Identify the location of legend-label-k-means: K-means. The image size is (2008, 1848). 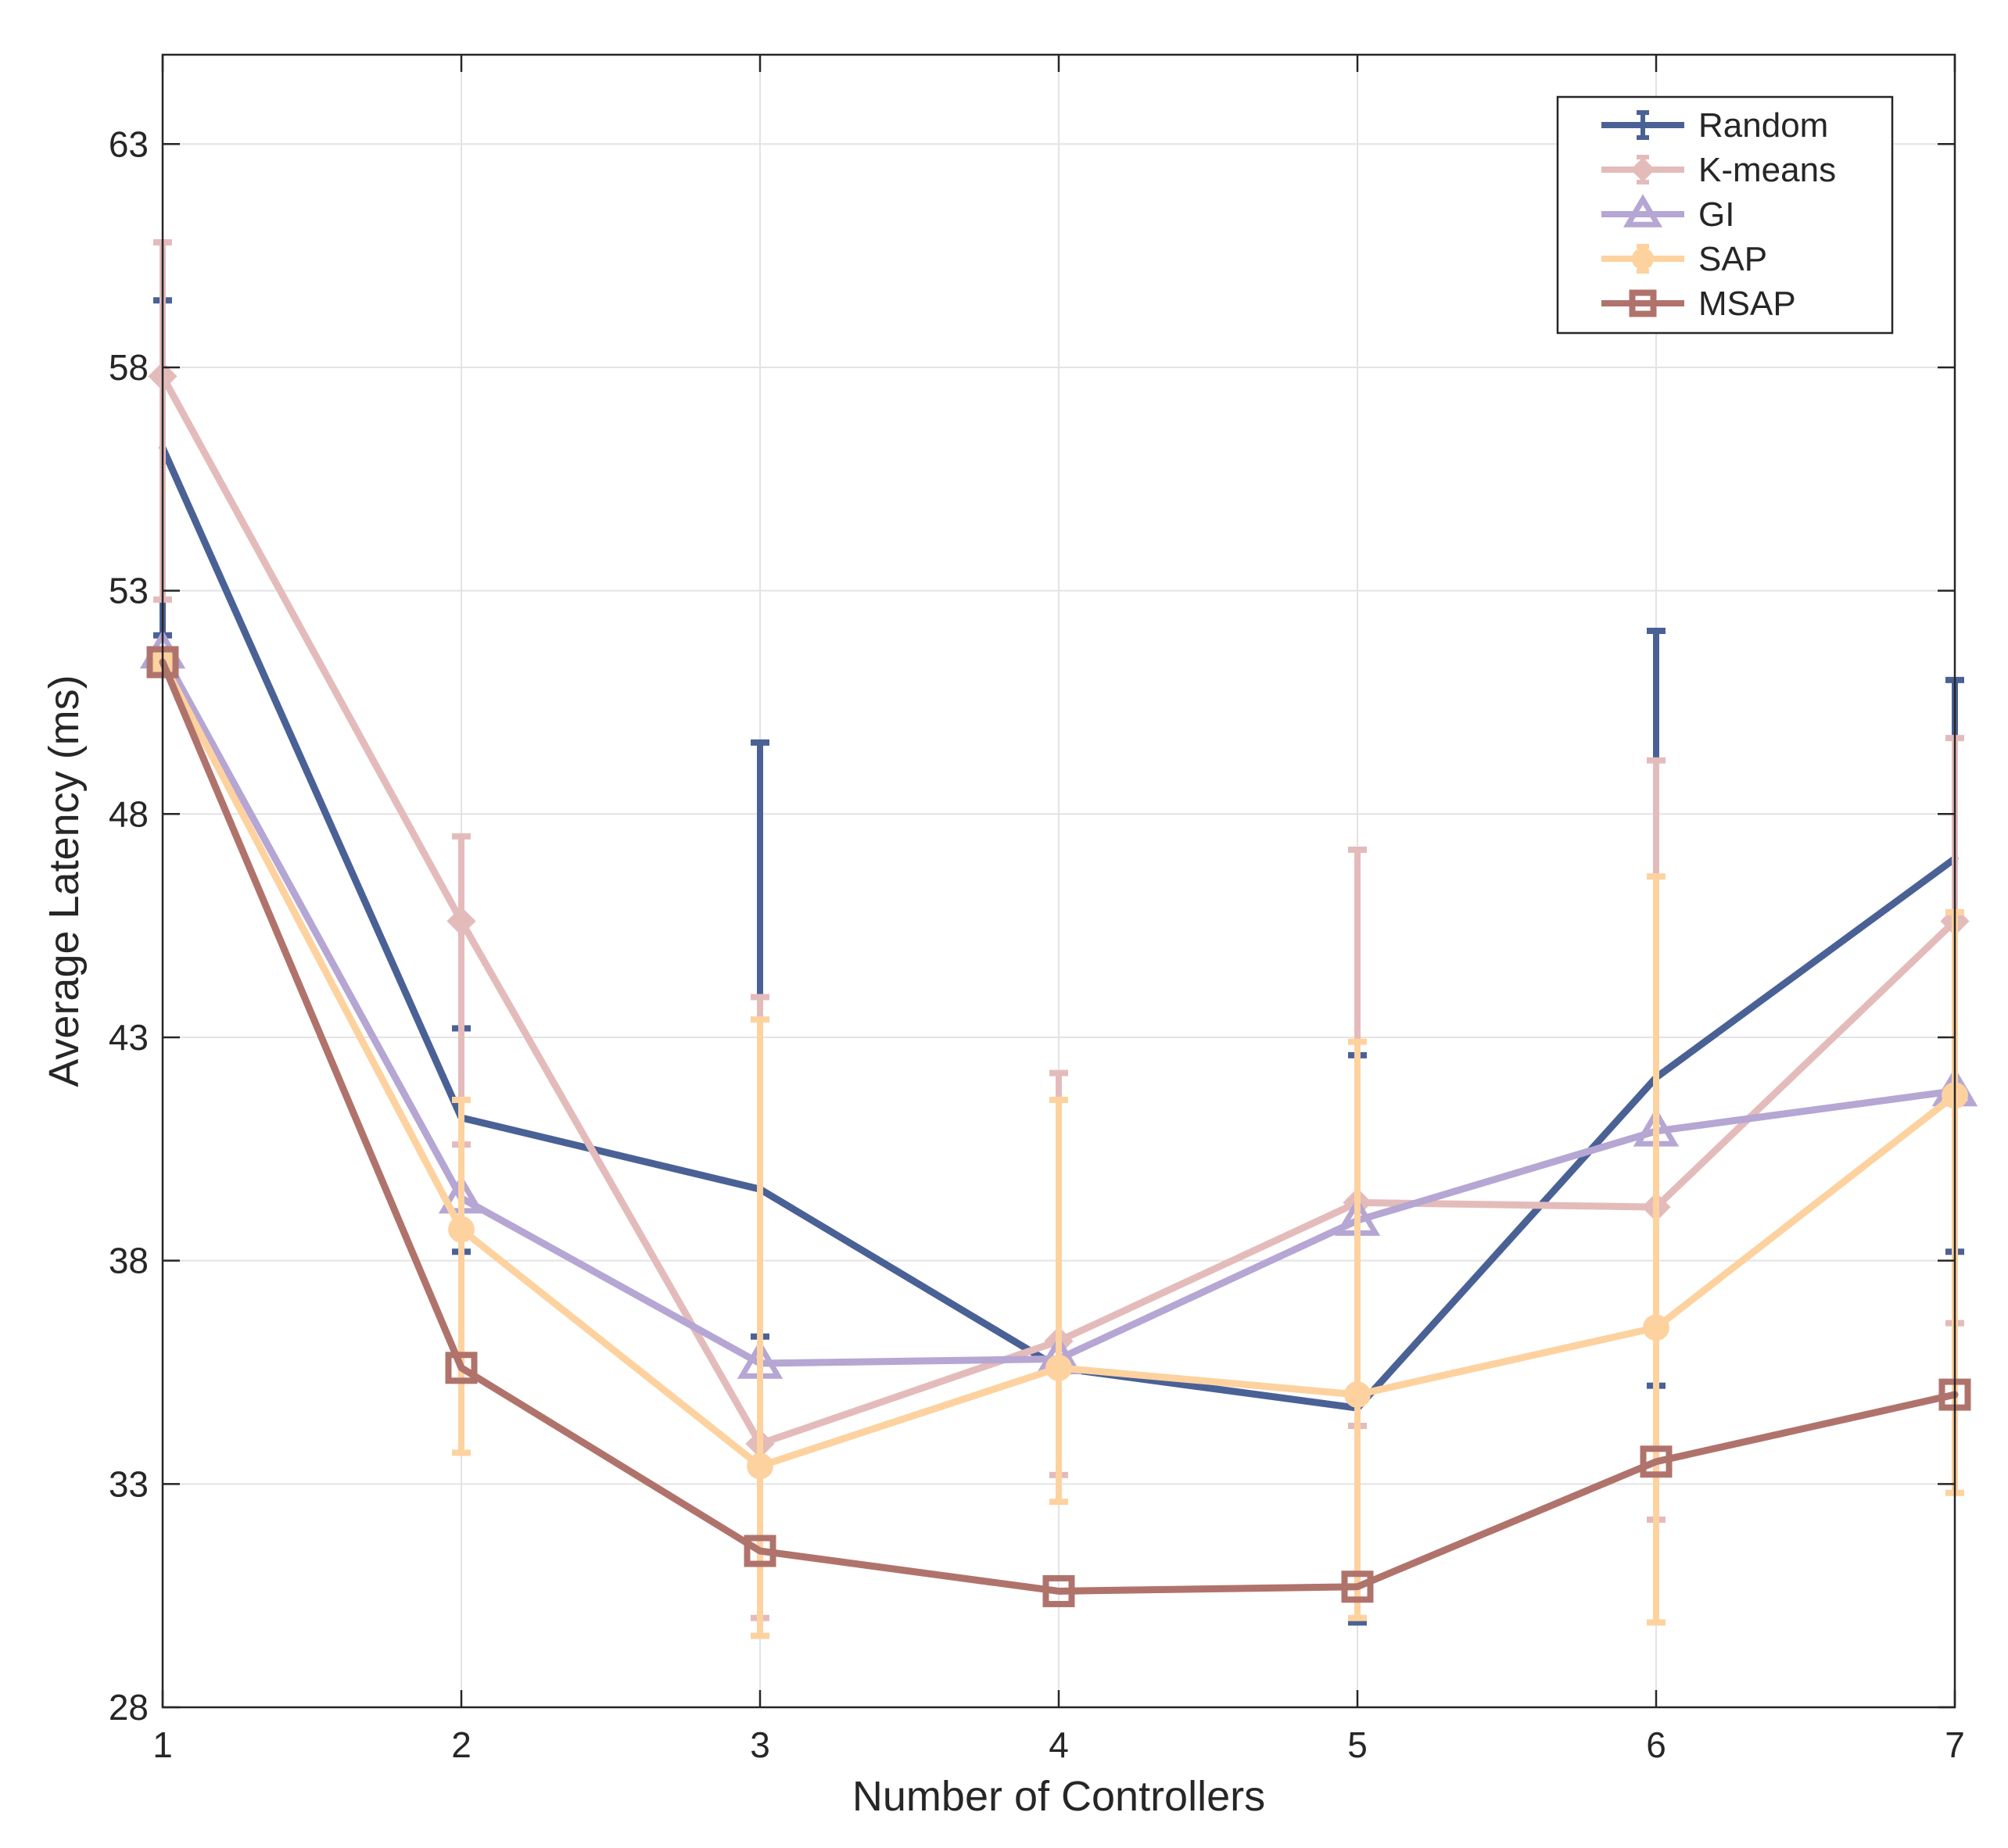
(1767, 170).